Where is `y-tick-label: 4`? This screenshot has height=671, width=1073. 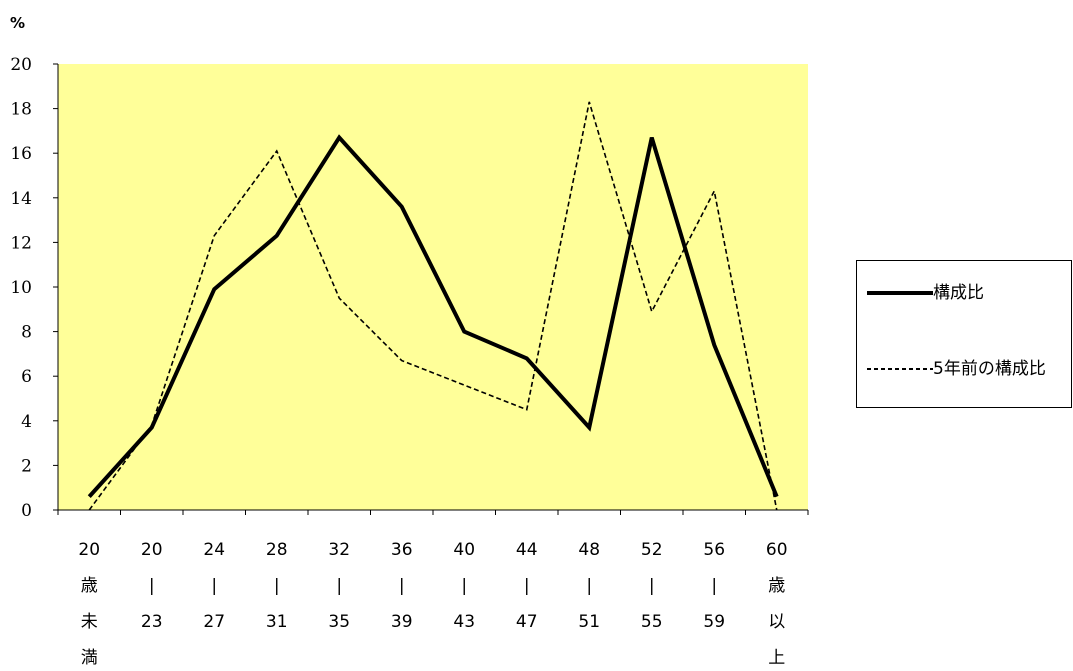 y-tick-label: 4 is located at coordinates (26, 422).